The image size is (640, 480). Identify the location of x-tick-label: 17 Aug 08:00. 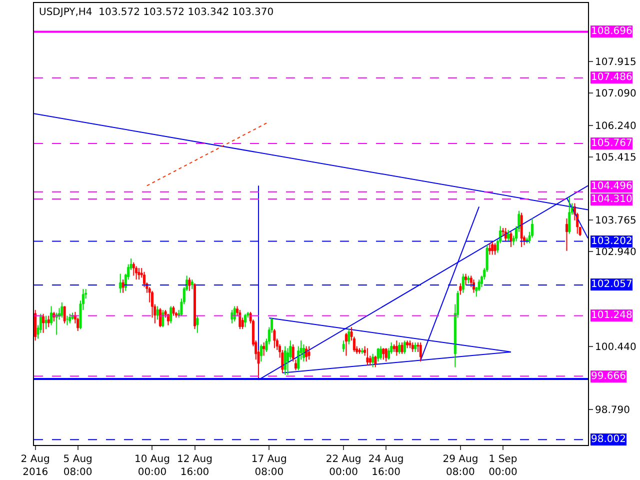
(269, 466).